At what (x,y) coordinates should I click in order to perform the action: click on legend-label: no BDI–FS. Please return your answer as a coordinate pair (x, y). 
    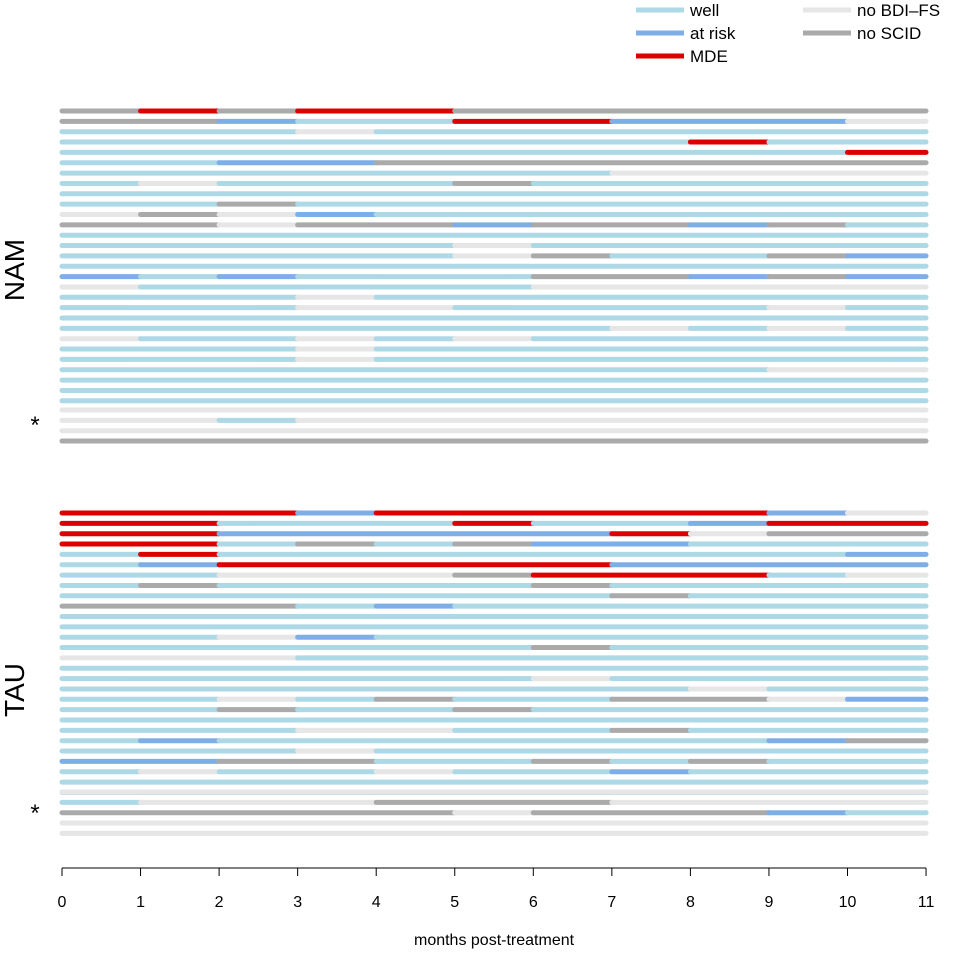
    Looking at the image, I should click on (898, 10).